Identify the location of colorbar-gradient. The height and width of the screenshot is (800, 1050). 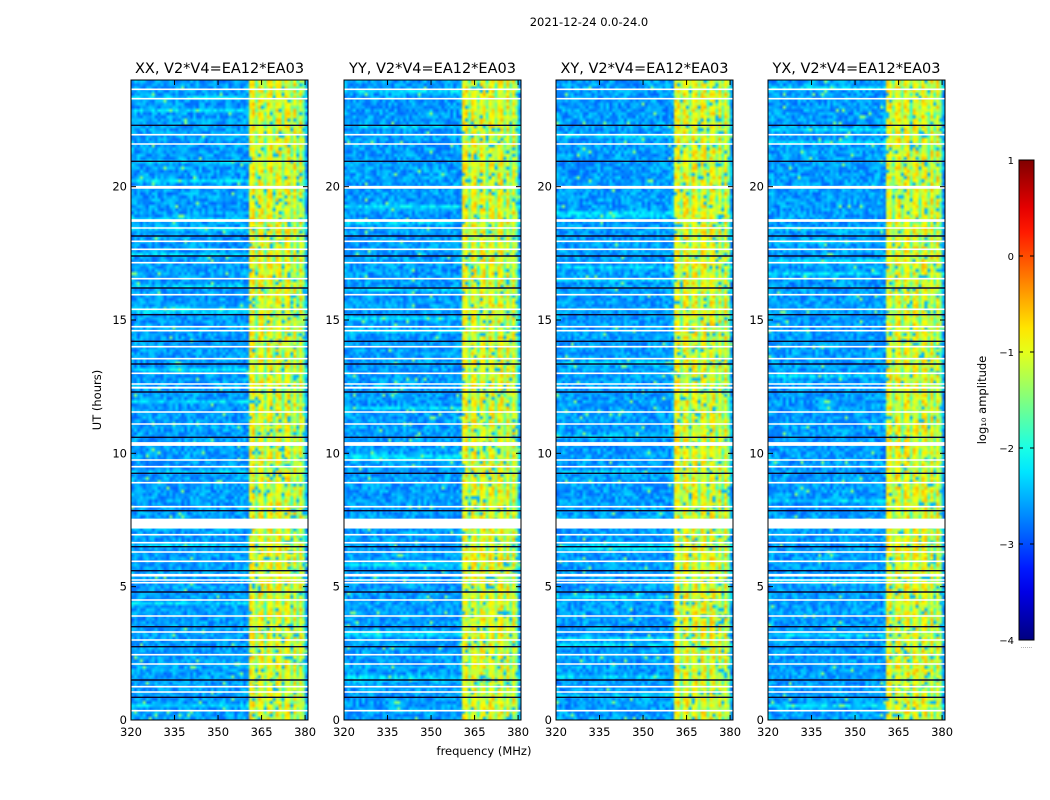
(1026, 400).